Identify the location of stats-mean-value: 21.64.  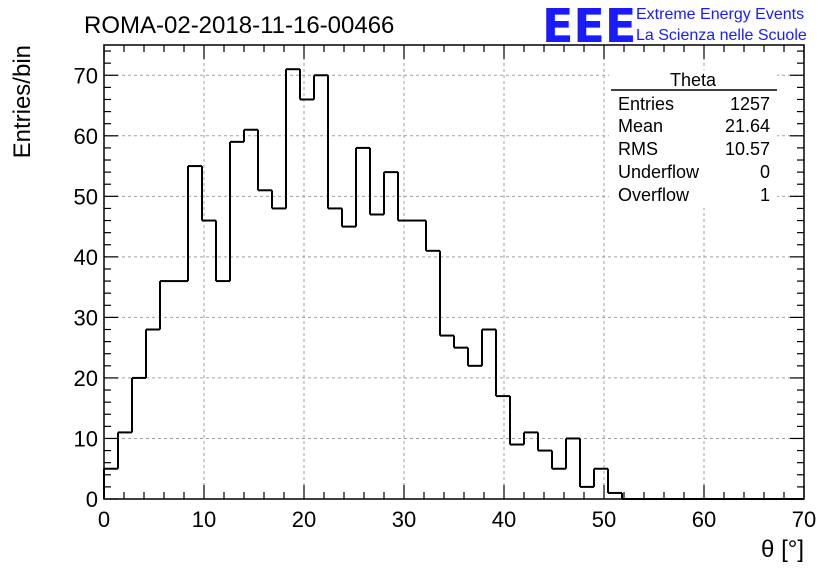
(747, 126).